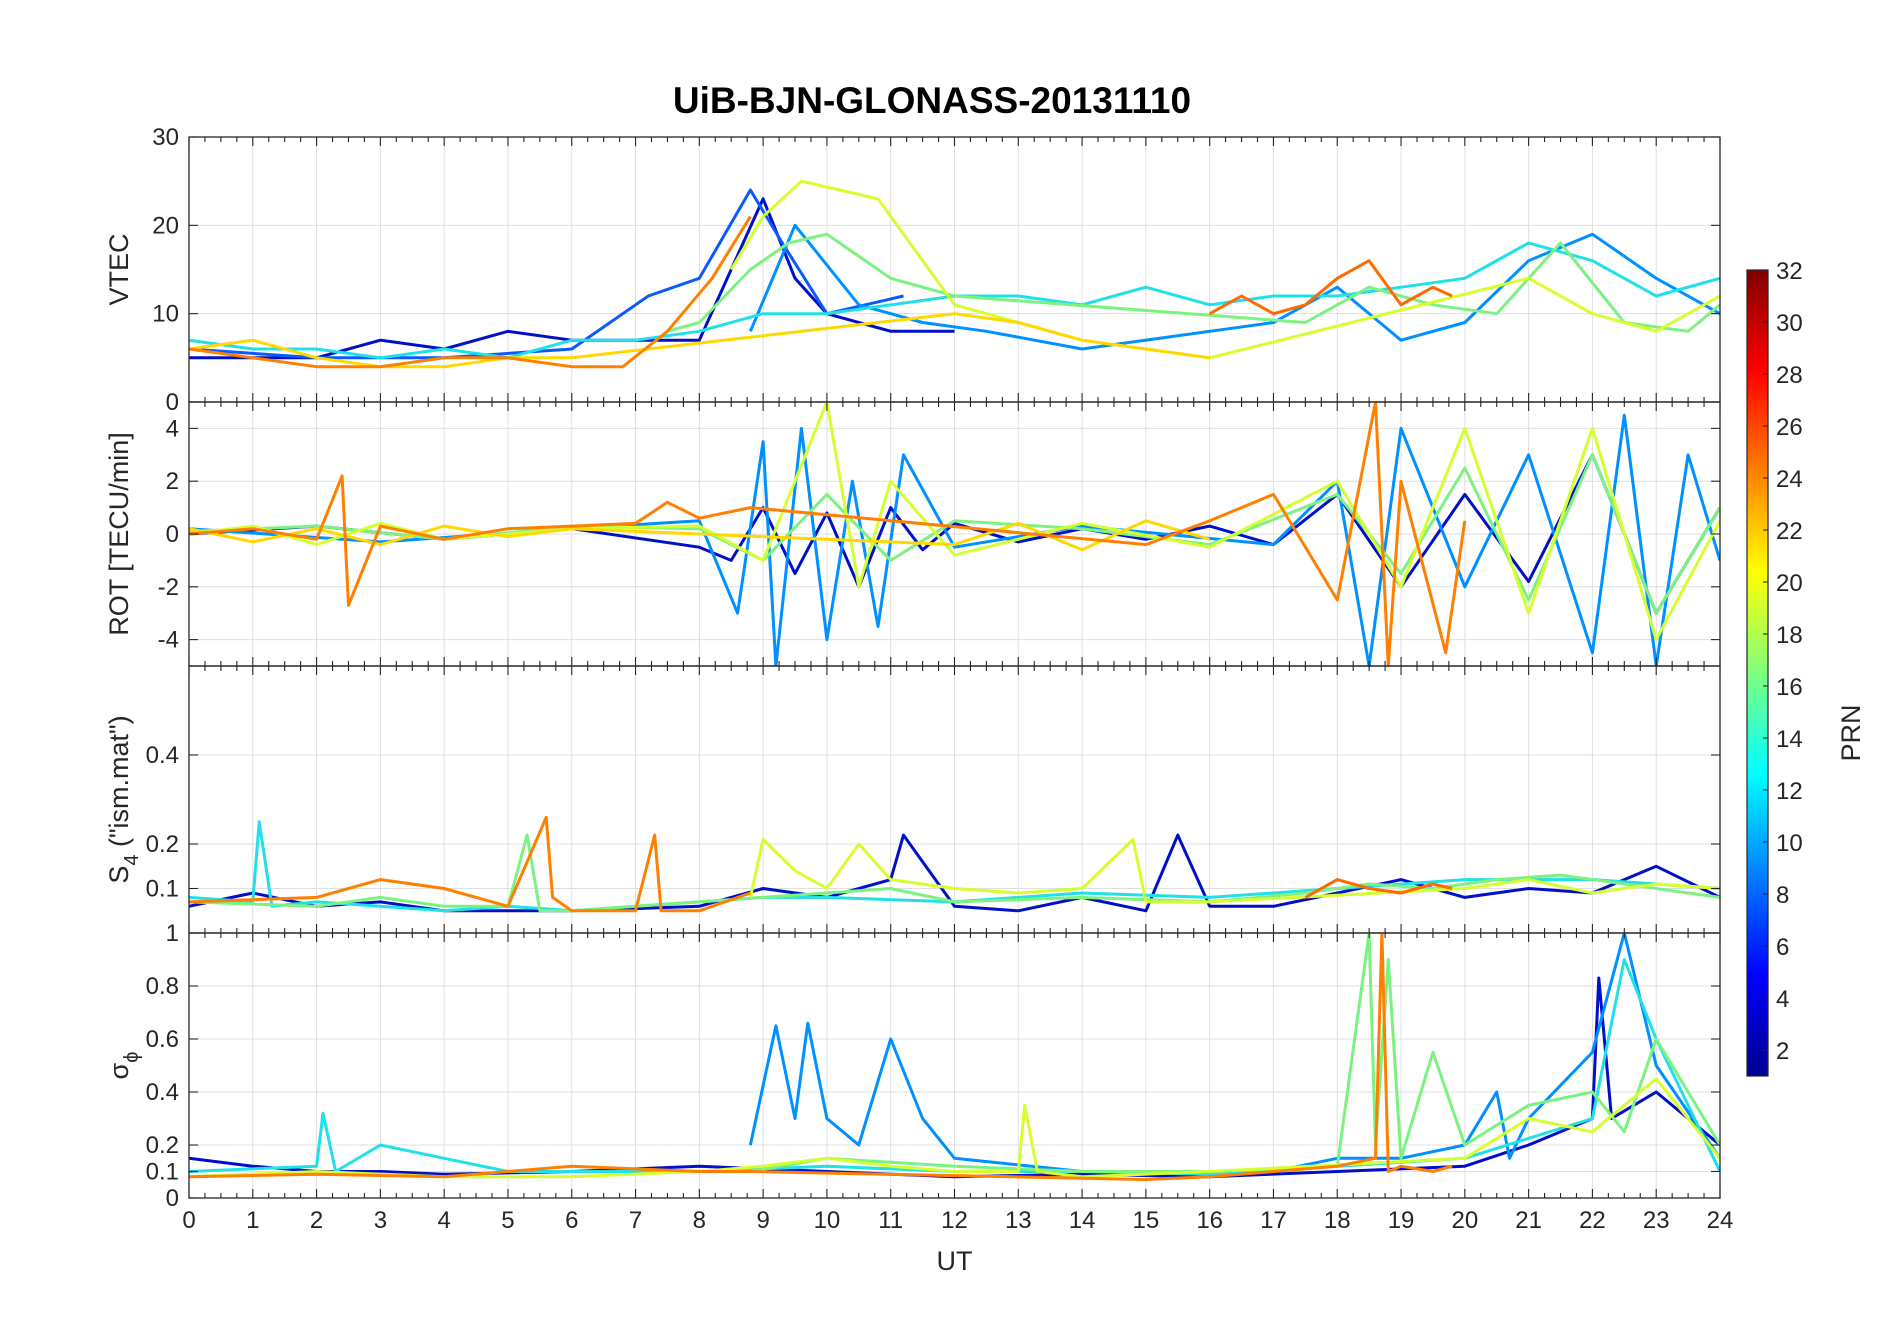 Image resolution: width=1902 pixels, height=1330 pixels. Describe the element at coordinates (890, 1220) in the screenshot. I see `x-tick-label: 11` at that location.